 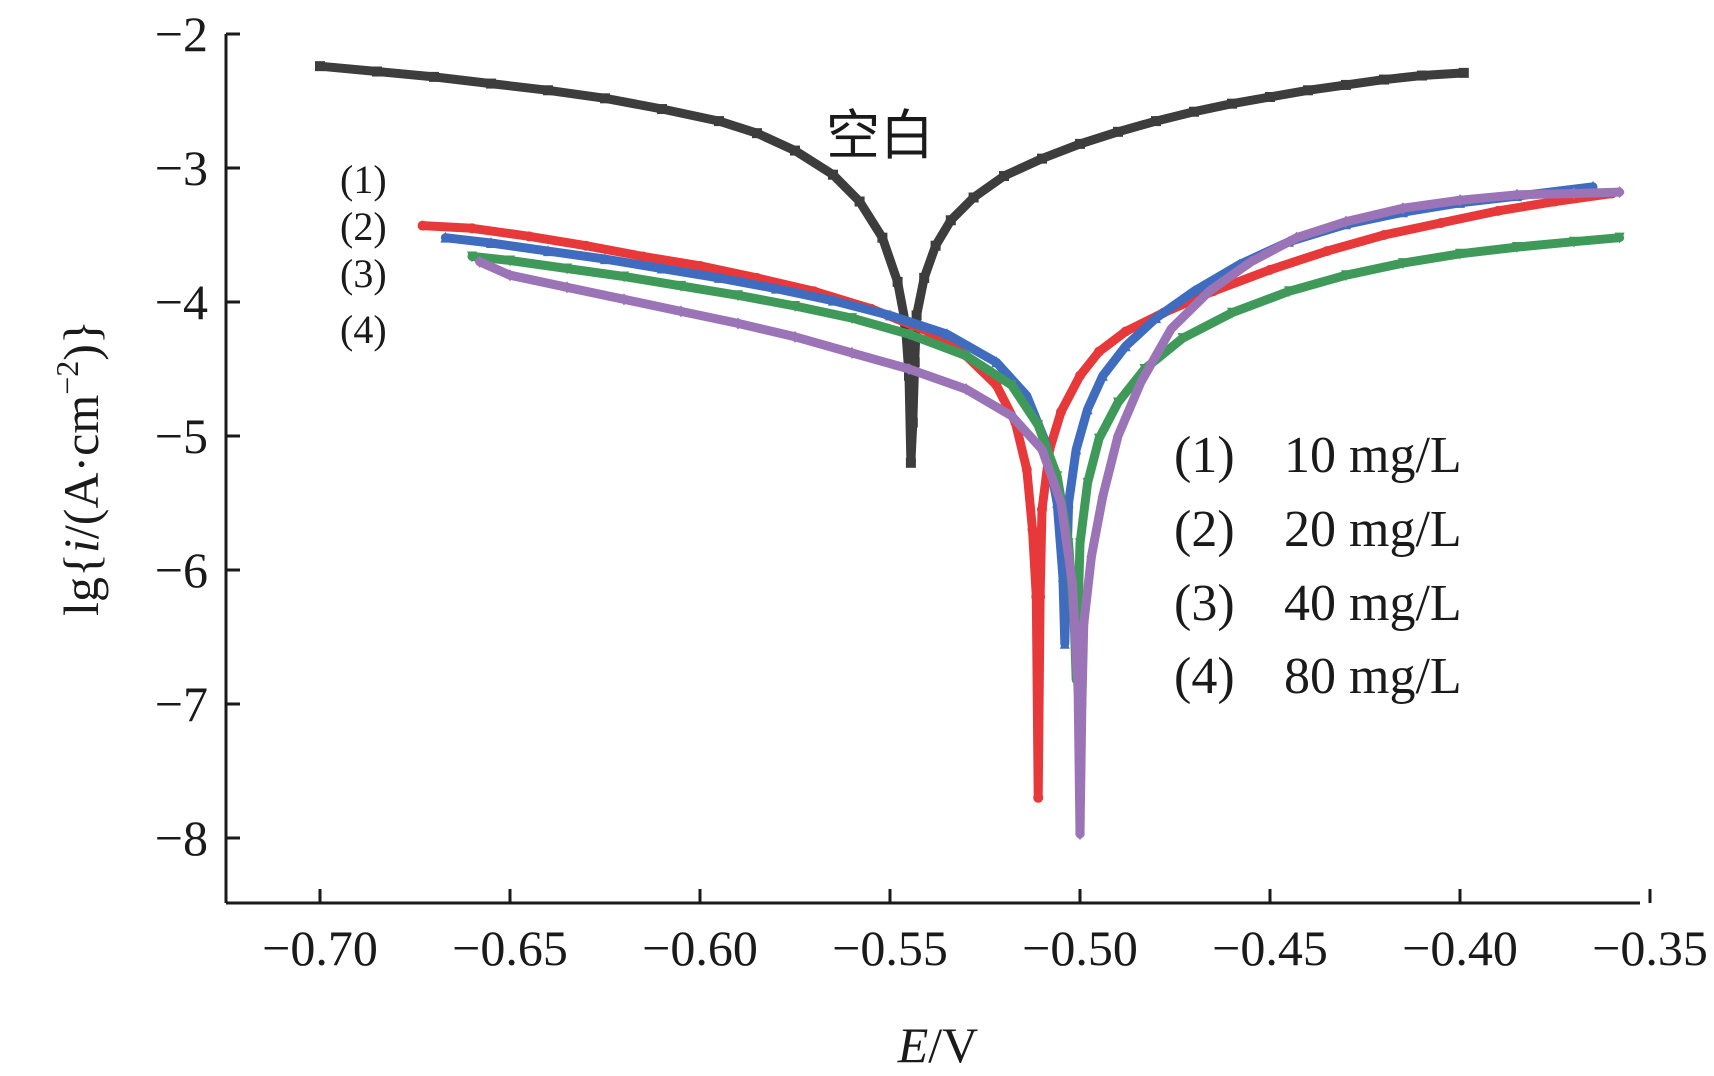 I want to click on legend-text-4: 80 mg/L, so click(x=1373, y=676).